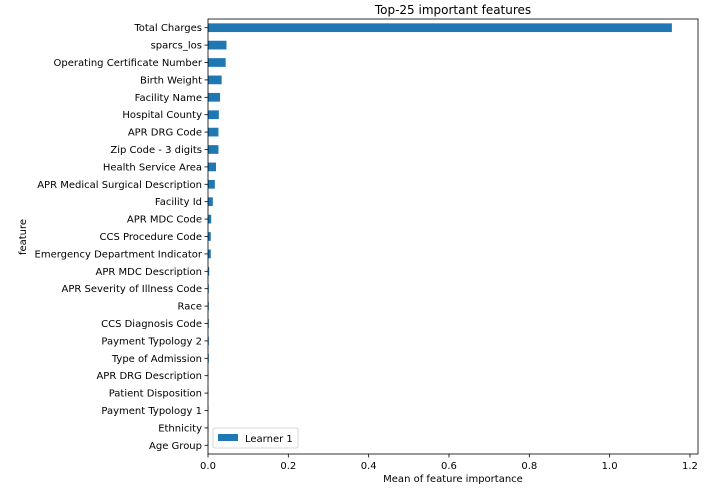  What do you see at coordinates (175, 446) in the screenshot?
I see `y-tick-label: Age Group` at bounding box center [175, 446].